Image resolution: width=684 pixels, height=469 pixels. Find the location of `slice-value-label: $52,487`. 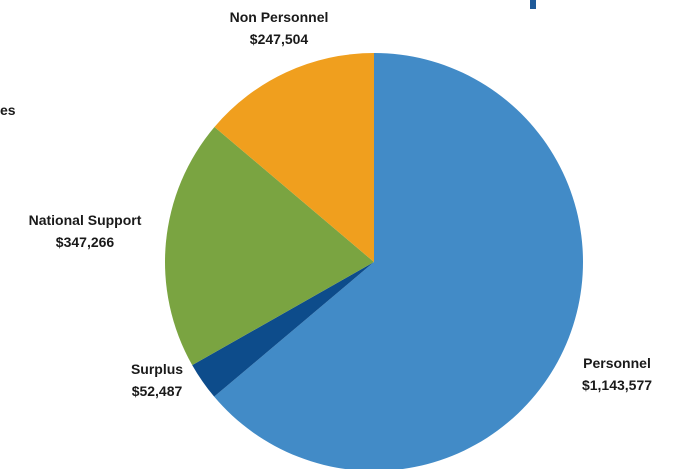

slice-value-label: $52,487 is located at coordinates (157, 391).